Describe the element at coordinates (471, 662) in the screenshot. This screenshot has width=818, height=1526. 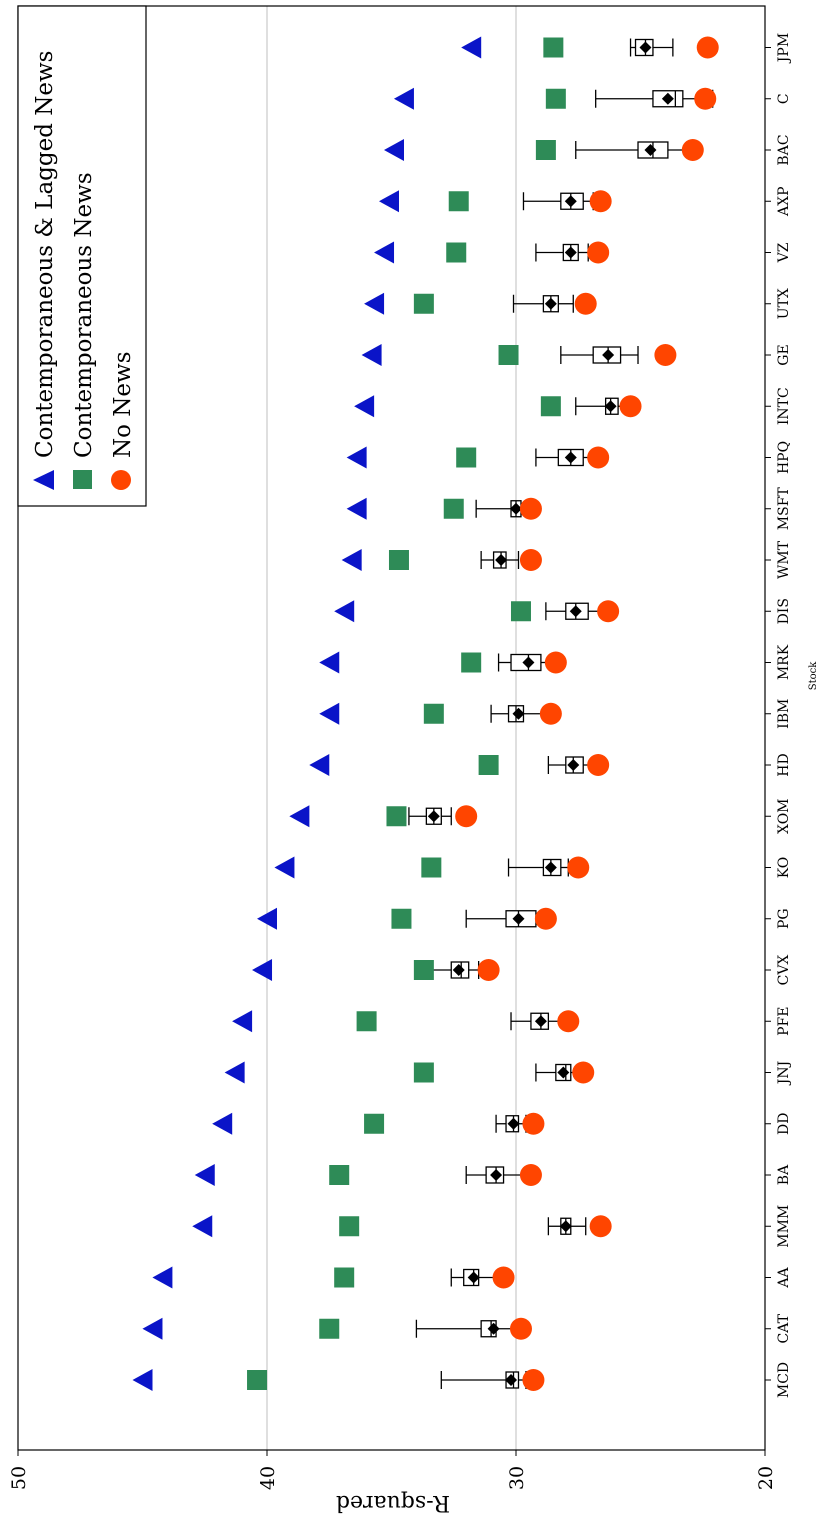
I see `square-point-mrk` at that location.